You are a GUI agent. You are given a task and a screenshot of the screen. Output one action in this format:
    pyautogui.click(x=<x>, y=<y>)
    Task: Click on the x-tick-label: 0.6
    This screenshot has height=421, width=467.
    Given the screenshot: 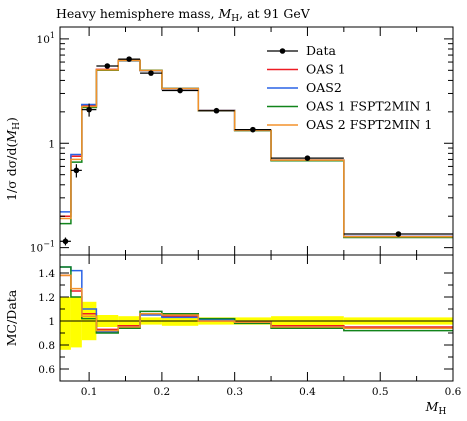 What is the action you would take?
    pyautogui.click(x=453, y=392)
    